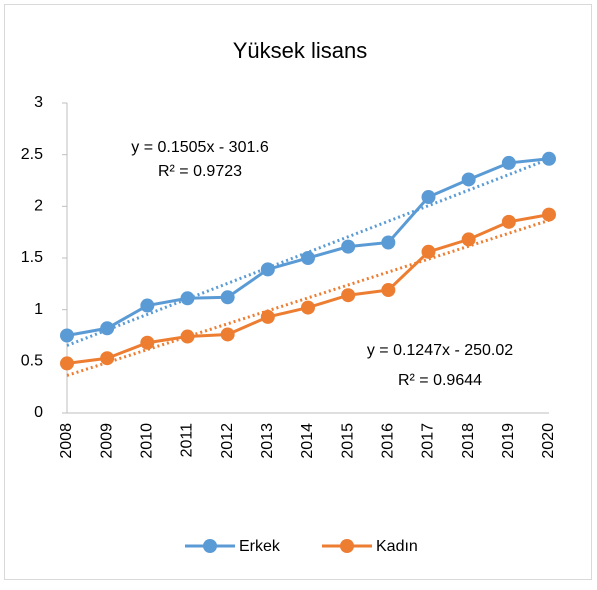 The image size is (597, 590). What do you see at coordinates (440, 380) in the screenshot?
I see `annotation: R² = 0.9644` at bounding box center [440, 380].